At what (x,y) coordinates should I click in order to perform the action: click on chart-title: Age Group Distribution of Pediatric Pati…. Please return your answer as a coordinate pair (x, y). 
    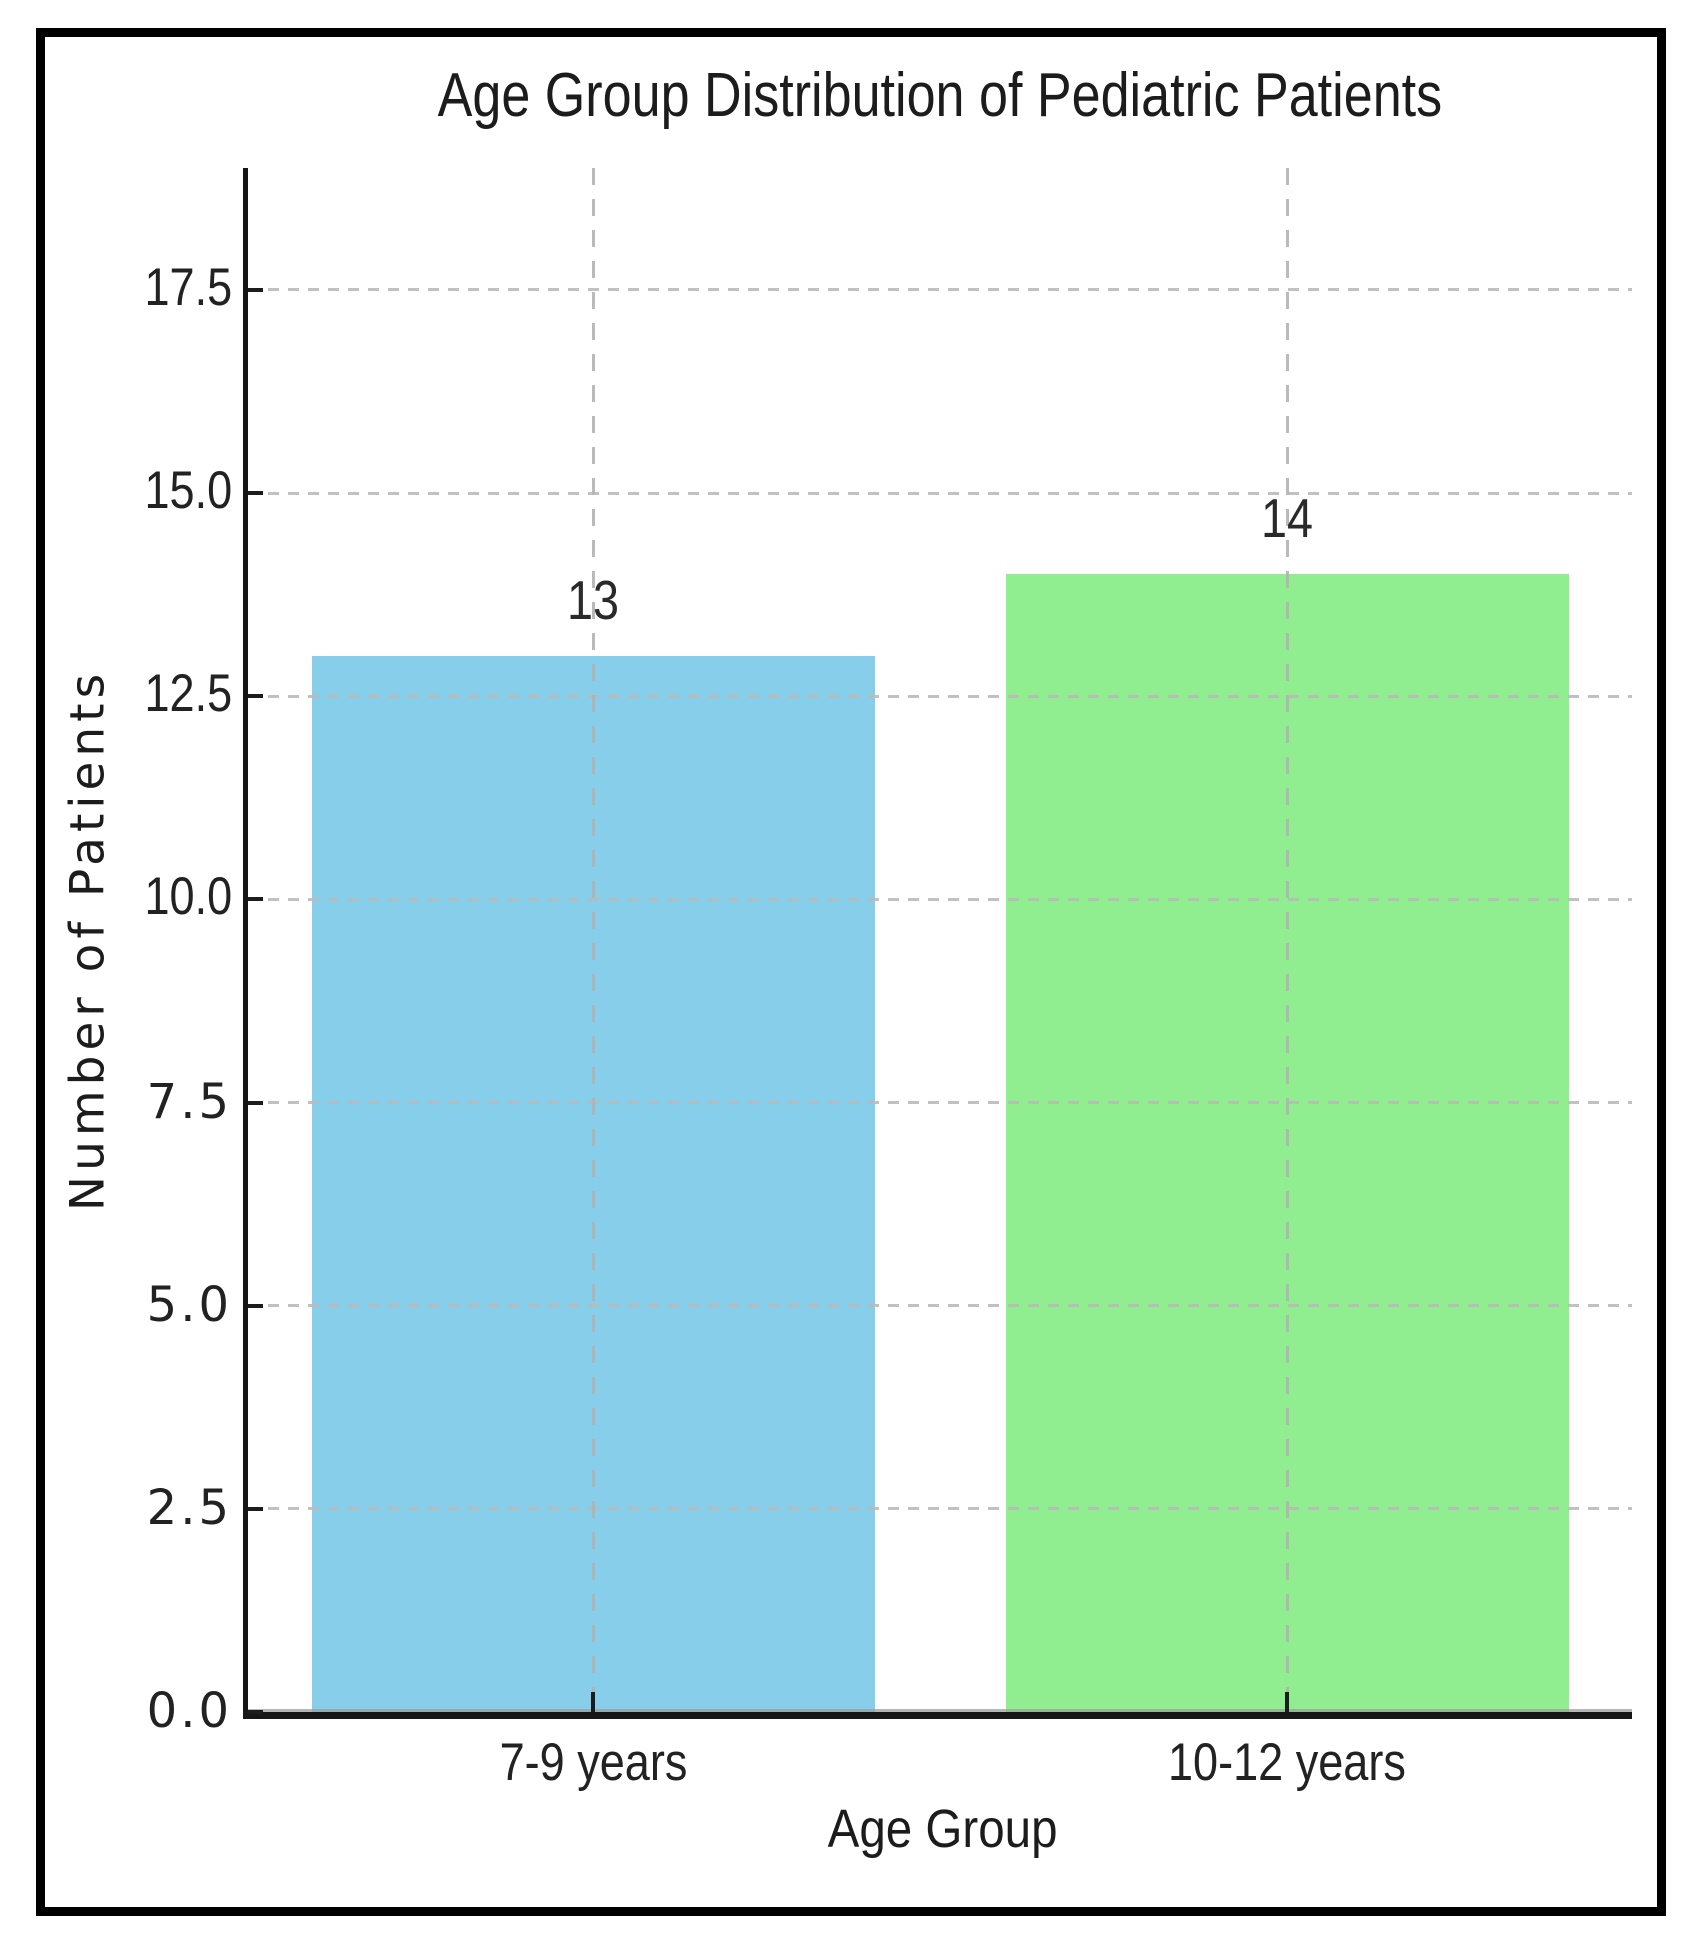
    Looking at the image, I should click on (940, 95).